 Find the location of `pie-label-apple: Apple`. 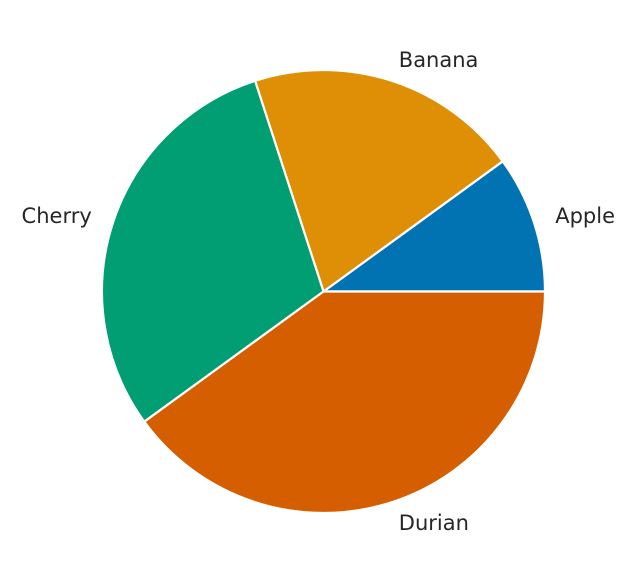

pie-label-apple: Apple is located at coordinates (585, 216).